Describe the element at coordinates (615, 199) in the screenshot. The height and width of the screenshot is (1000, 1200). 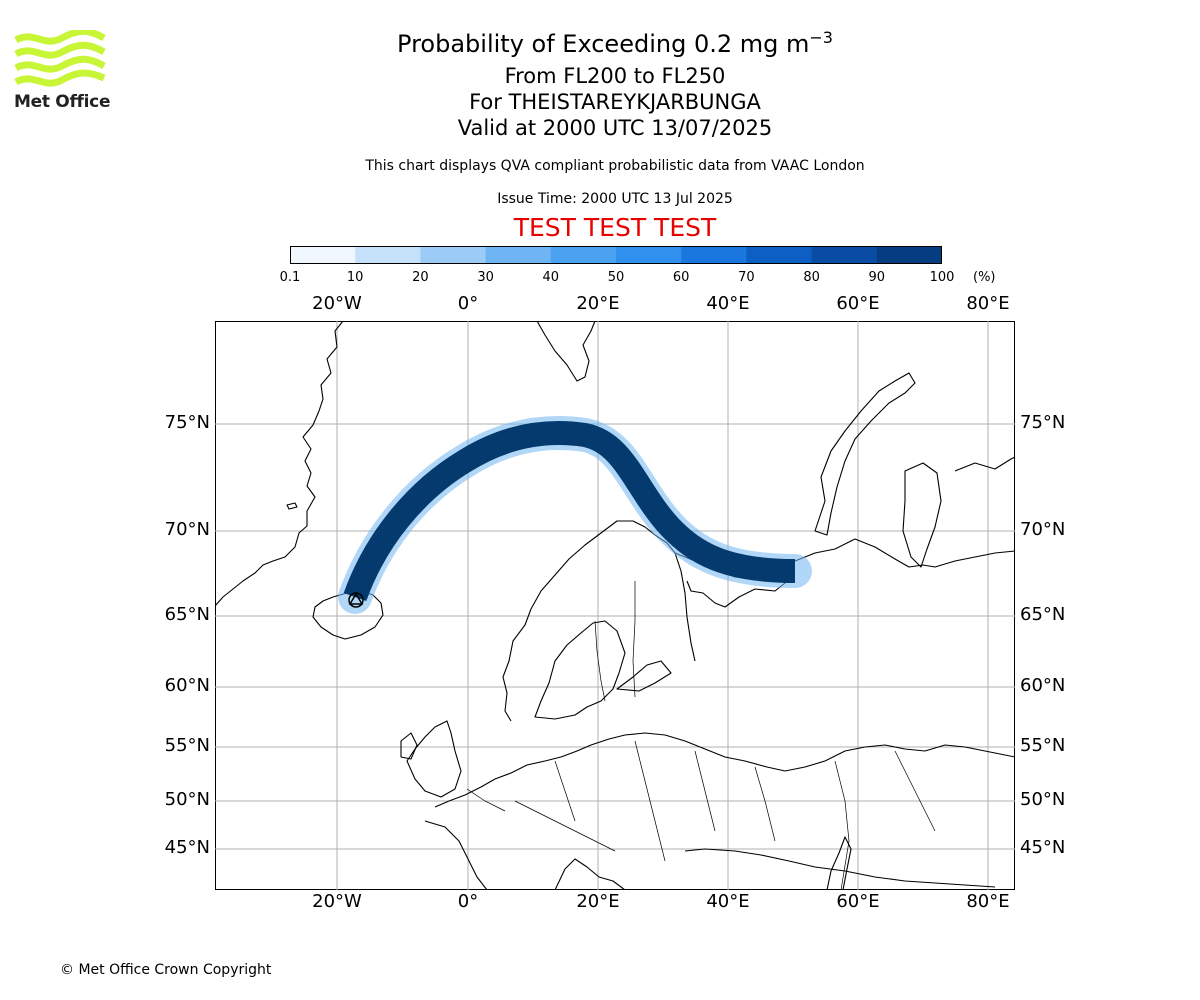
I see `issue-time: Issue Time: 2000 UTC 13 Jul 2025` at that location.